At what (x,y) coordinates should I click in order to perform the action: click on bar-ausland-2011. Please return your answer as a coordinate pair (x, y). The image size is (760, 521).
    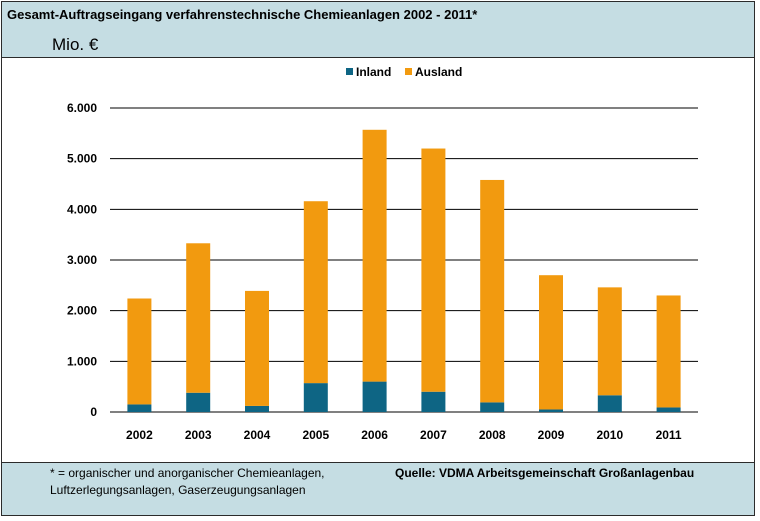
    Looking at the image, I should click on (668, 351).